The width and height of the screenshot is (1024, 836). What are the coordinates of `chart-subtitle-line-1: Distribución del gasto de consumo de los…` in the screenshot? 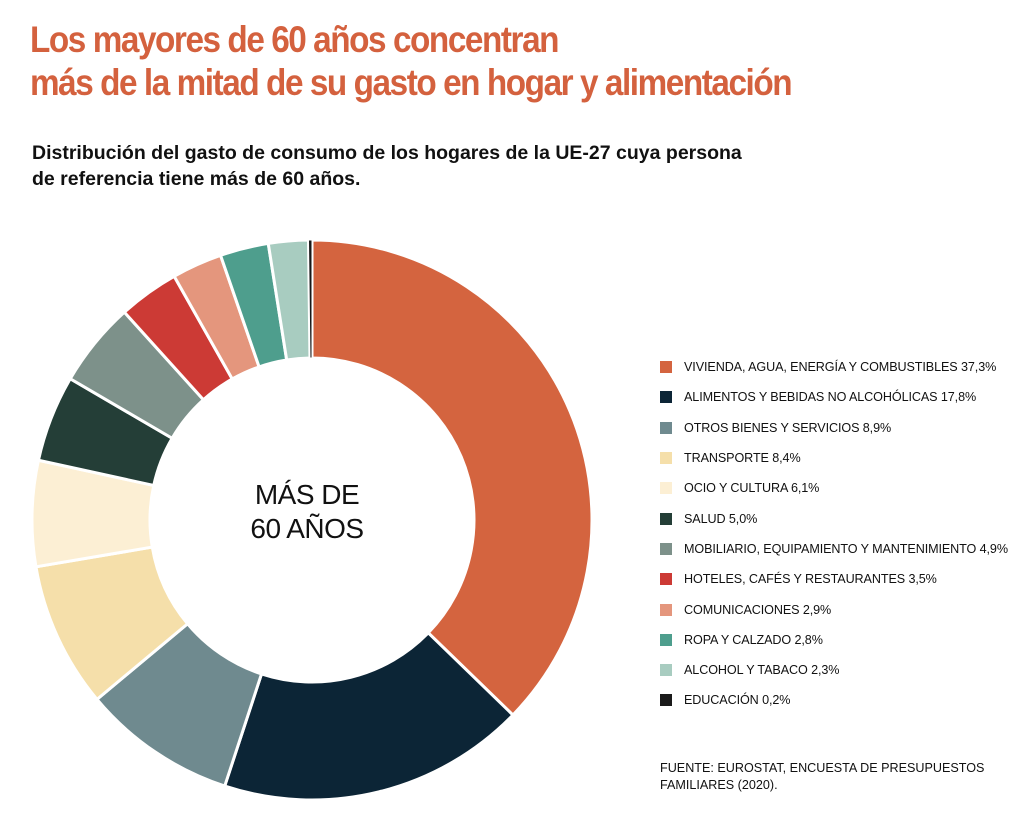 It's located at (387, 153).